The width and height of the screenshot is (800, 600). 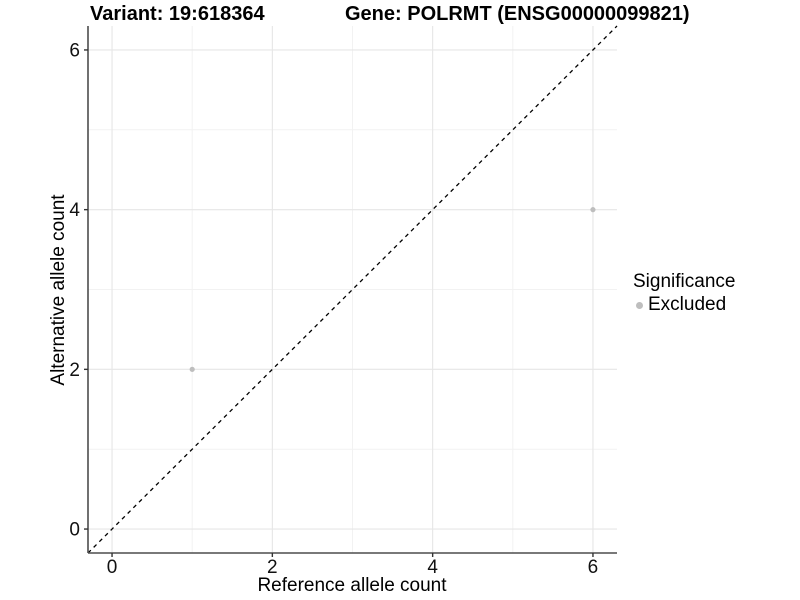 What do you see at coordinates (112, 567) in the screenshot?
I see `x-tick-label: 0` at bounding box center [112, 567].